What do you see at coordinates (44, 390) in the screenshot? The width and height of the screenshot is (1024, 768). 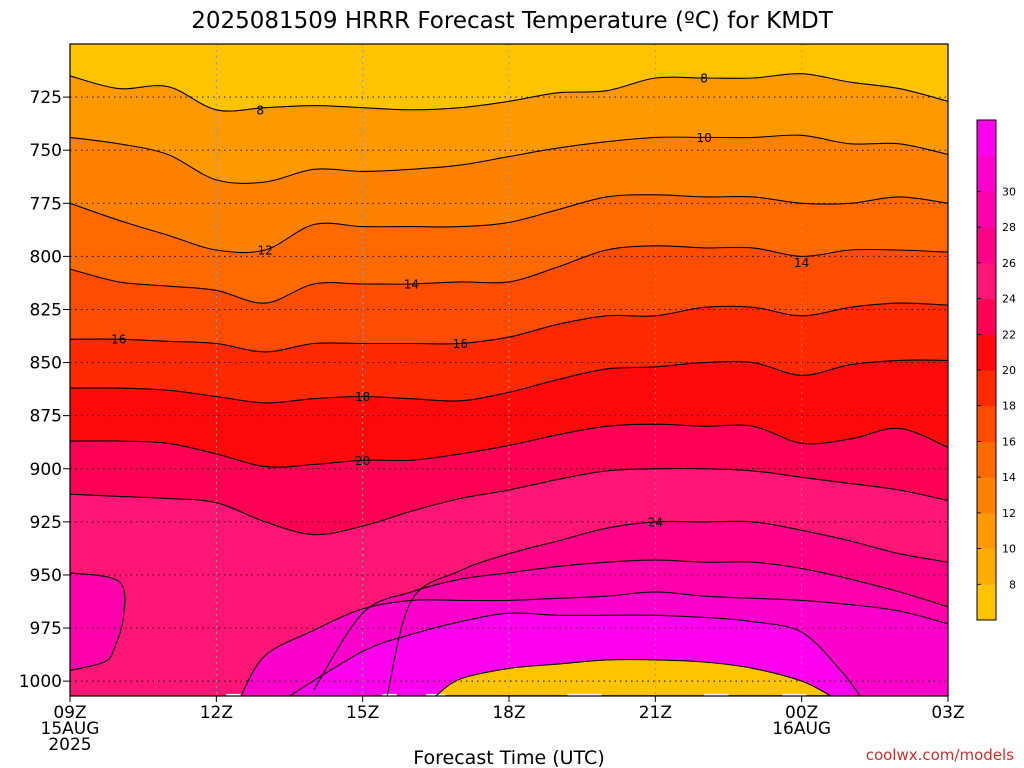 I see `y-axis: 725 750 775 800 825 850 875 900 925 950 975 1000` at bounding box center [44, 390].